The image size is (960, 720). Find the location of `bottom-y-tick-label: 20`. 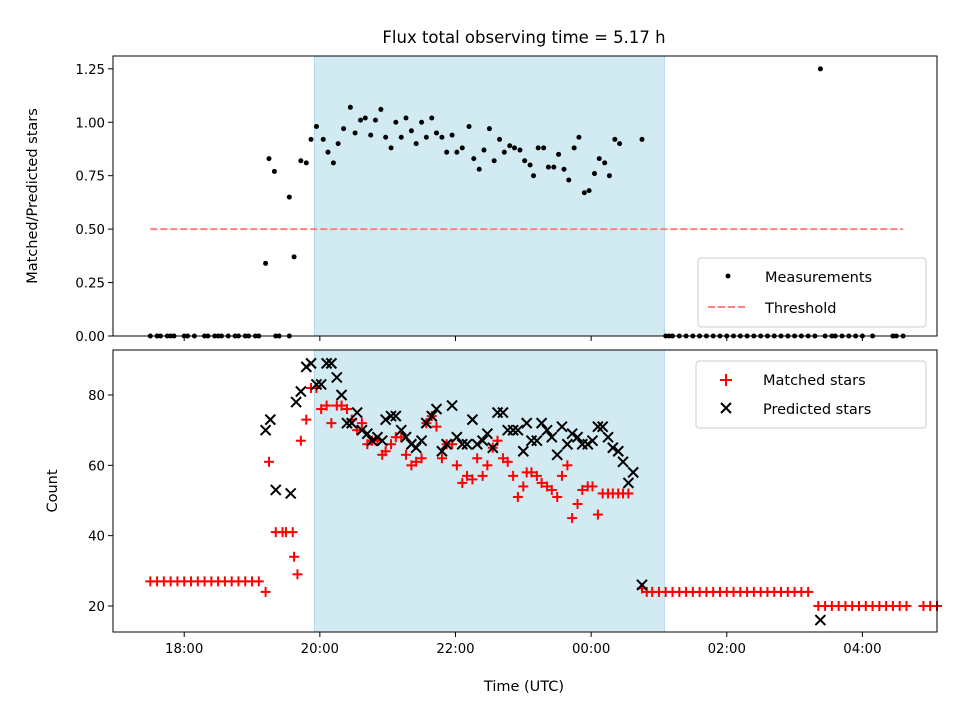

bottom-y-tick-label: 20 is located at coordinates (96, 607).